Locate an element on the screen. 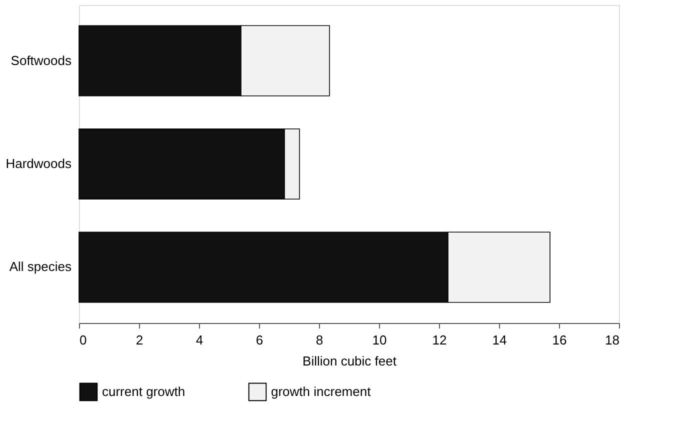 The width and height of the screenshot is (673, 444). legend-label: growth increment is located at coordinates (321, 391).